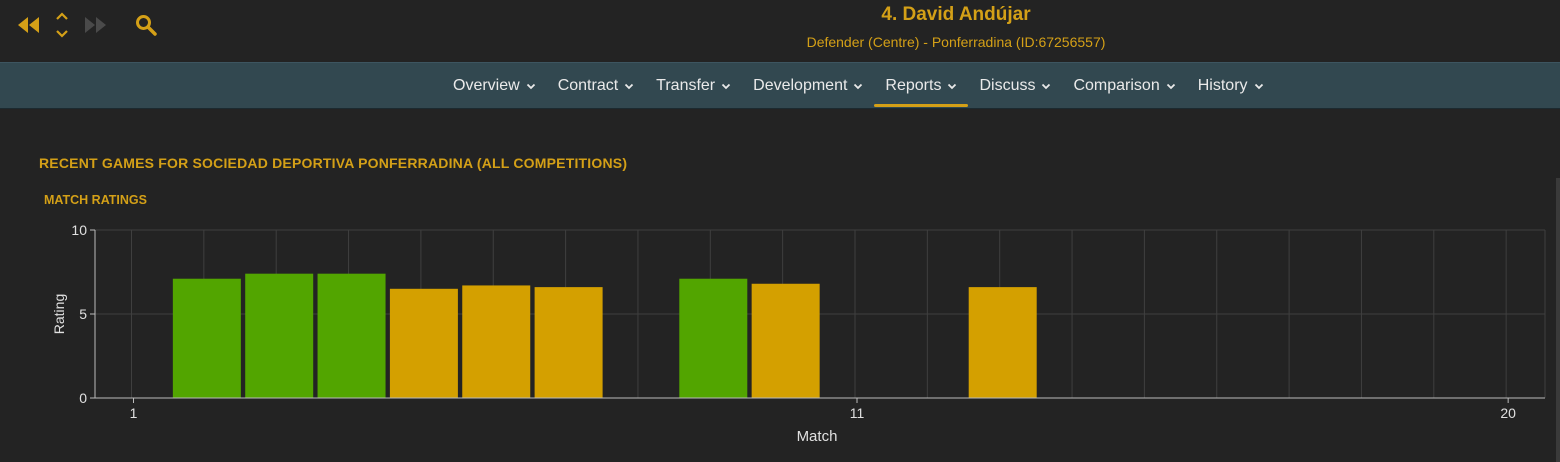 The height and width of the screenshot is (462, 1560). I want to click on tab-label: History, so click(1222, 85).